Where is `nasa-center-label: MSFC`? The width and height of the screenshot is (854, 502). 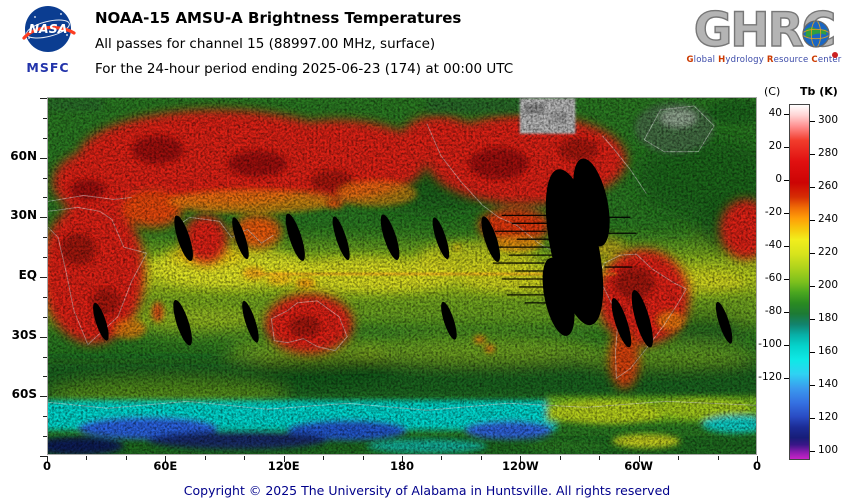
nasa-center-label: MSFC is located at coordinates (48, 67).